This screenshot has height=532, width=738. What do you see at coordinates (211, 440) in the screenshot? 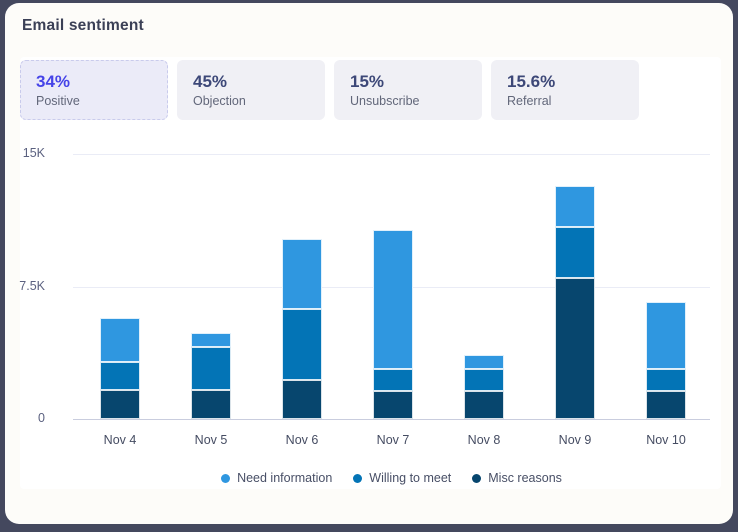
I see `x-axis-tick-nov-5: Nov 5` at bounding box center [211, 440].